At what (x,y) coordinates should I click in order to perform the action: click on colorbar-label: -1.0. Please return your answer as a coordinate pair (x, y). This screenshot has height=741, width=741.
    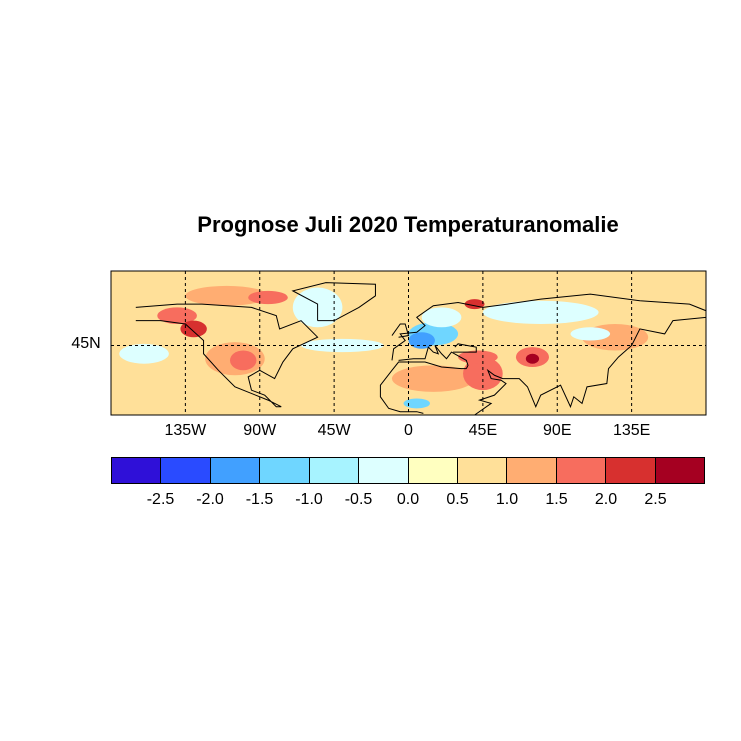
    Looking at the image, I should click on (309, 499).